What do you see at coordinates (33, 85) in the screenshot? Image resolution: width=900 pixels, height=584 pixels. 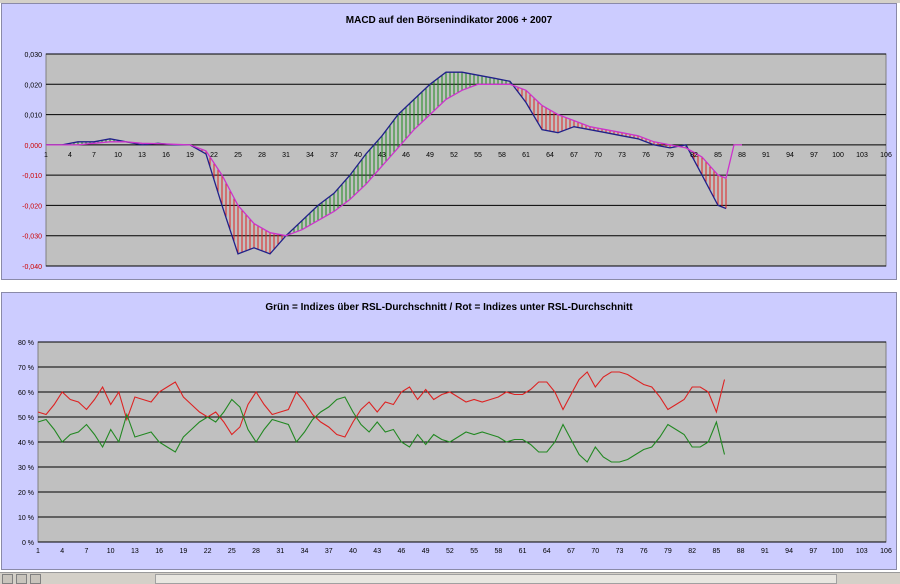 I see `y-tick-label: 0,020` at bounding box center [33, 85].